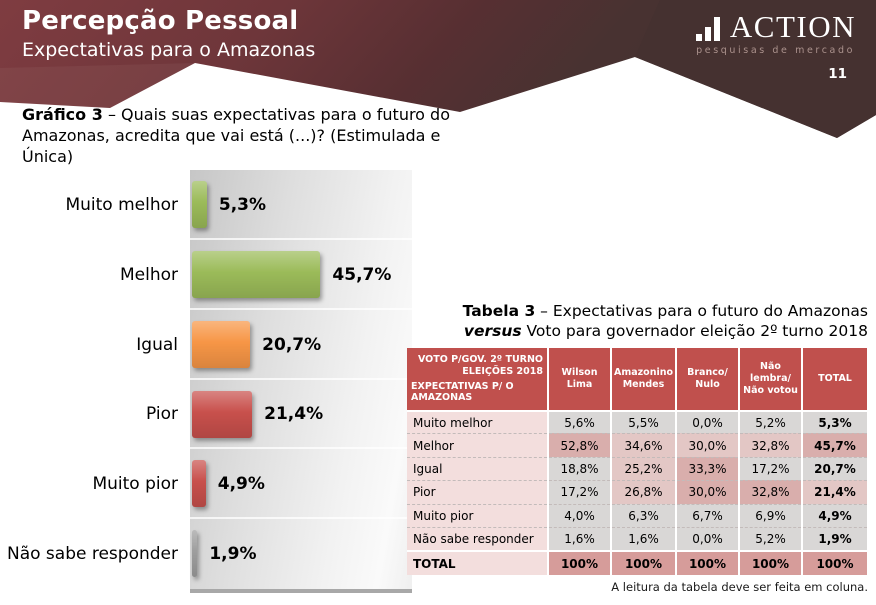  I want to click on column-header: Amazonino Mendes, so click(643, 379).